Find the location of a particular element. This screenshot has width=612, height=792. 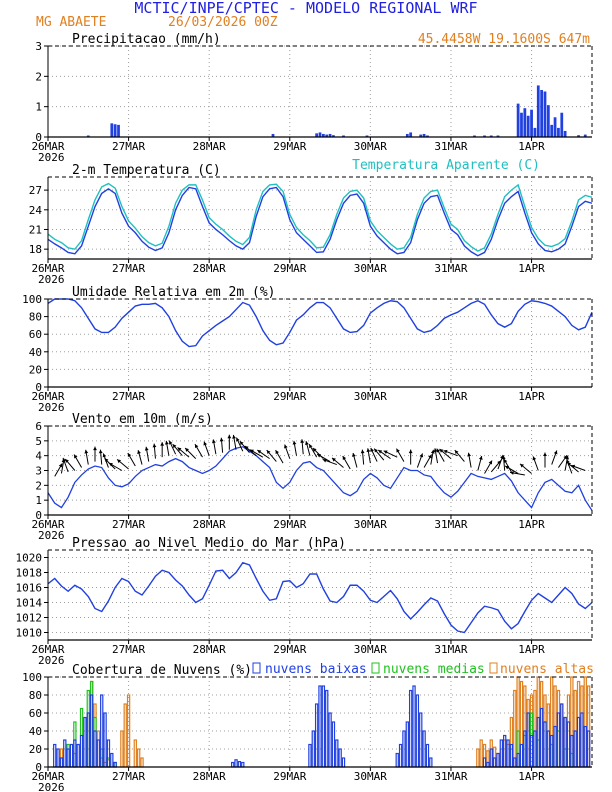

precip-ytick-label: 2 is located at coordinates (38, 76).